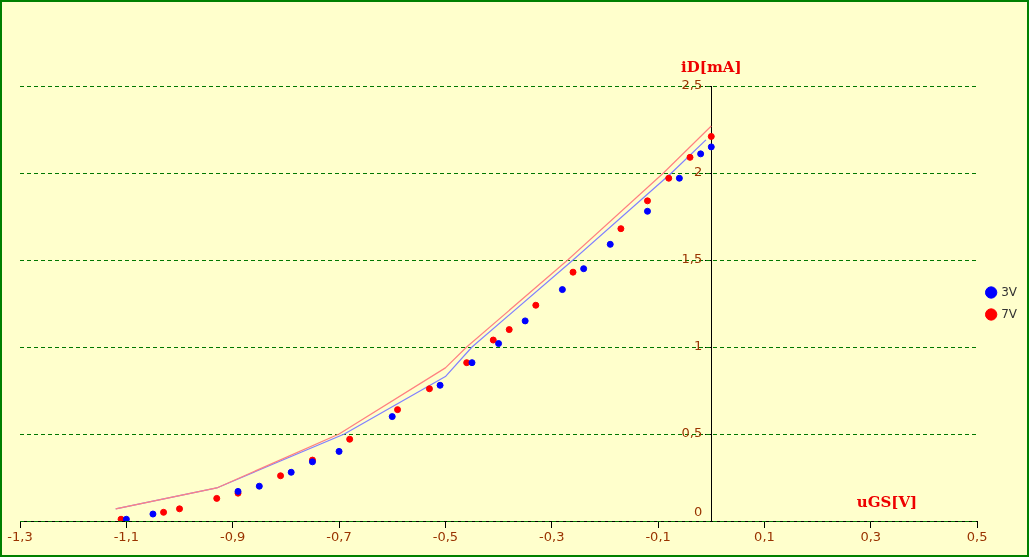 The width and height of the screenshot is (1029, 557). Describe the element at coordinates (977, 537) in the screenshot. I see `x-tick-label: 0,5` at that location.